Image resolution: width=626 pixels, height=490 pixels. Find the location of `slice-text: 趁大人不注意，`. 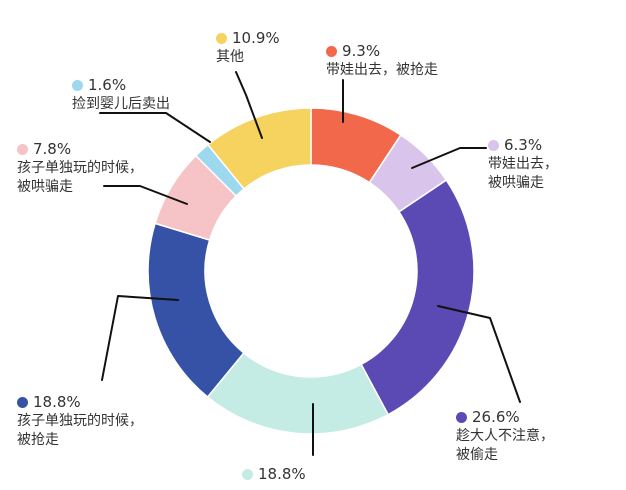

slice-text: 趁大人不注意， is located at coordinates (505, 436).